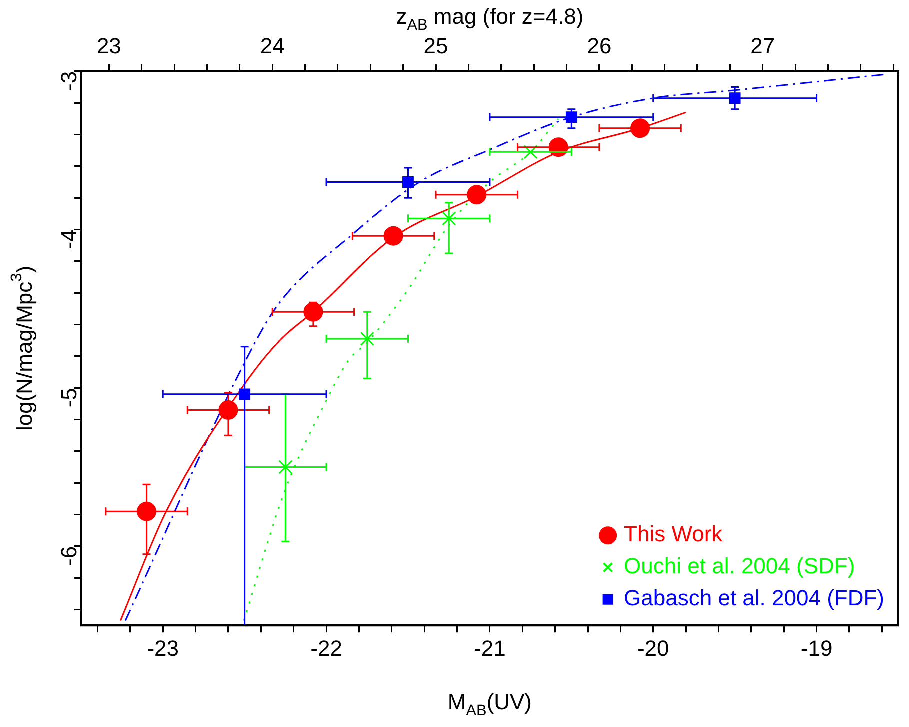 The width and height of the screenshot is (909, 727). I want to click on x-tick-label: -19, so click(816, 648).